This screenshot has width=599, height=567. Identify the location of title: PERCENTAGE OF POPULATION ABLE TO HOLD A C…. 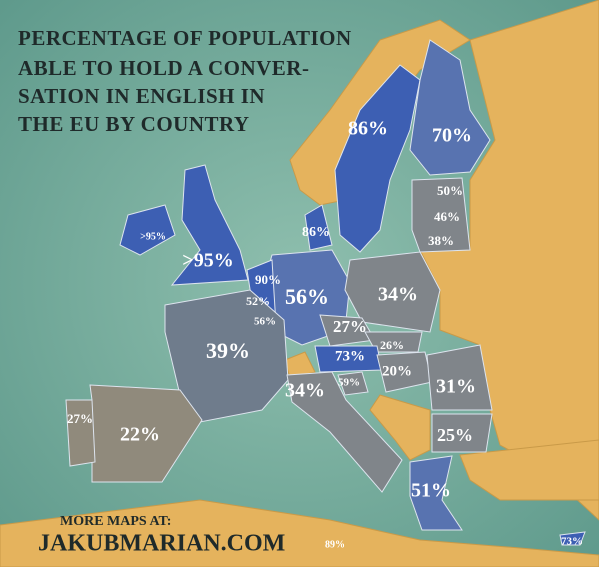
(185, 81).